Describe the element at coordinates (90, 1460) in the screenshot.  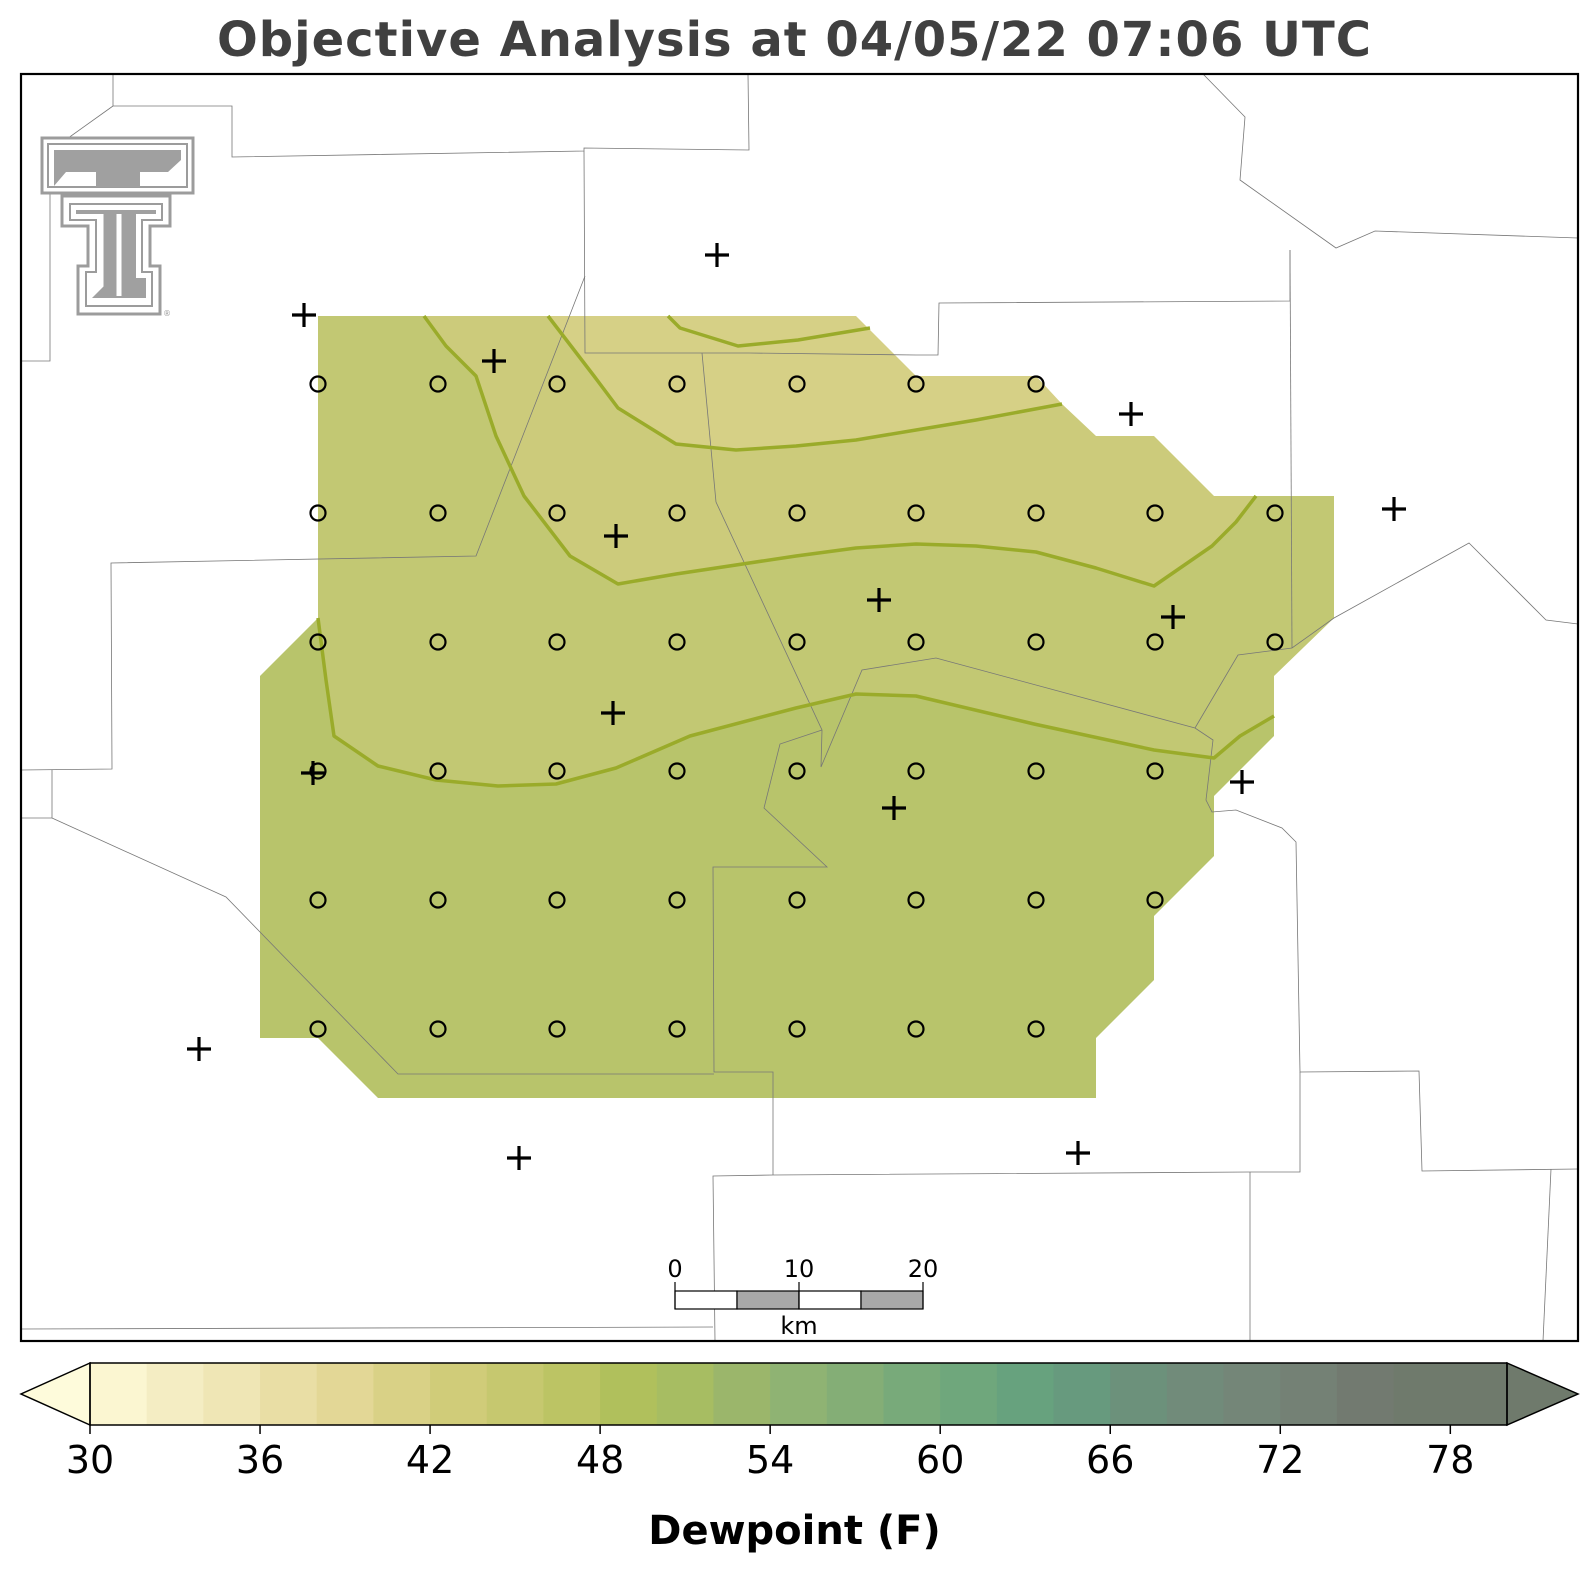
I see `colorbar-tick-label: 30` at that location.